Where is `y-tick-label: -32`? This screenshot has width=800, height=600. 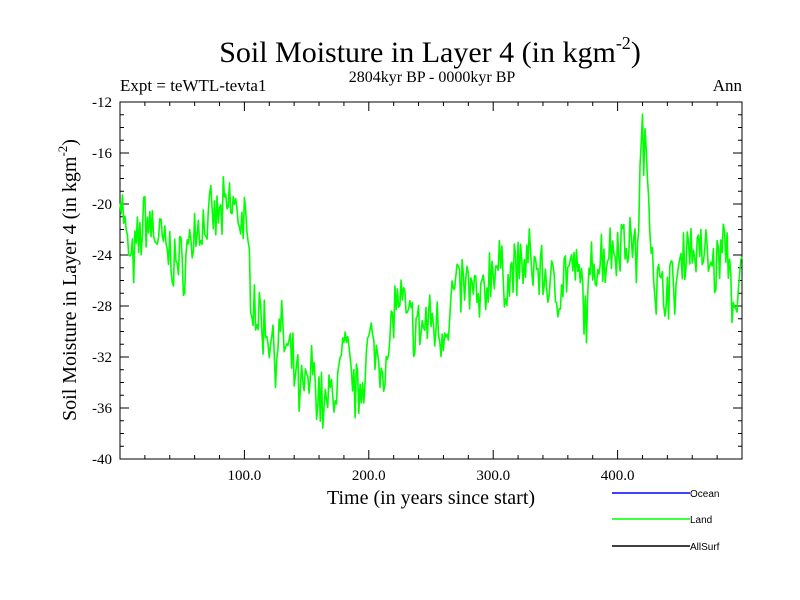 y-tick-label: -32 is located at coordinates (102, 358).